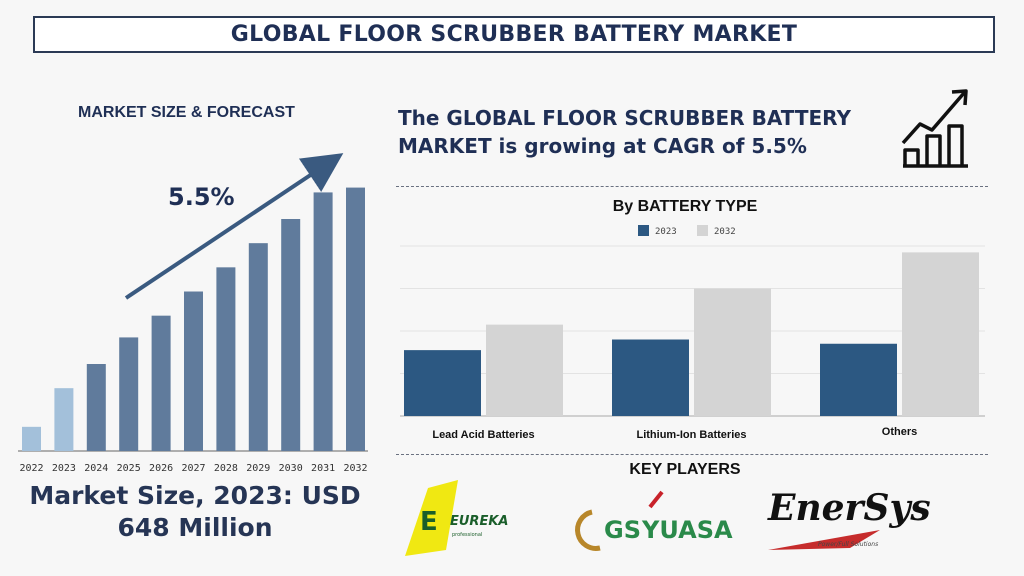 The height and width of the screenshot is (576, 1024). Describe the element at coordinates (691, 435) in the screenshot. I see `bt-category-label: Lithium-Ion Batteries` at that location.